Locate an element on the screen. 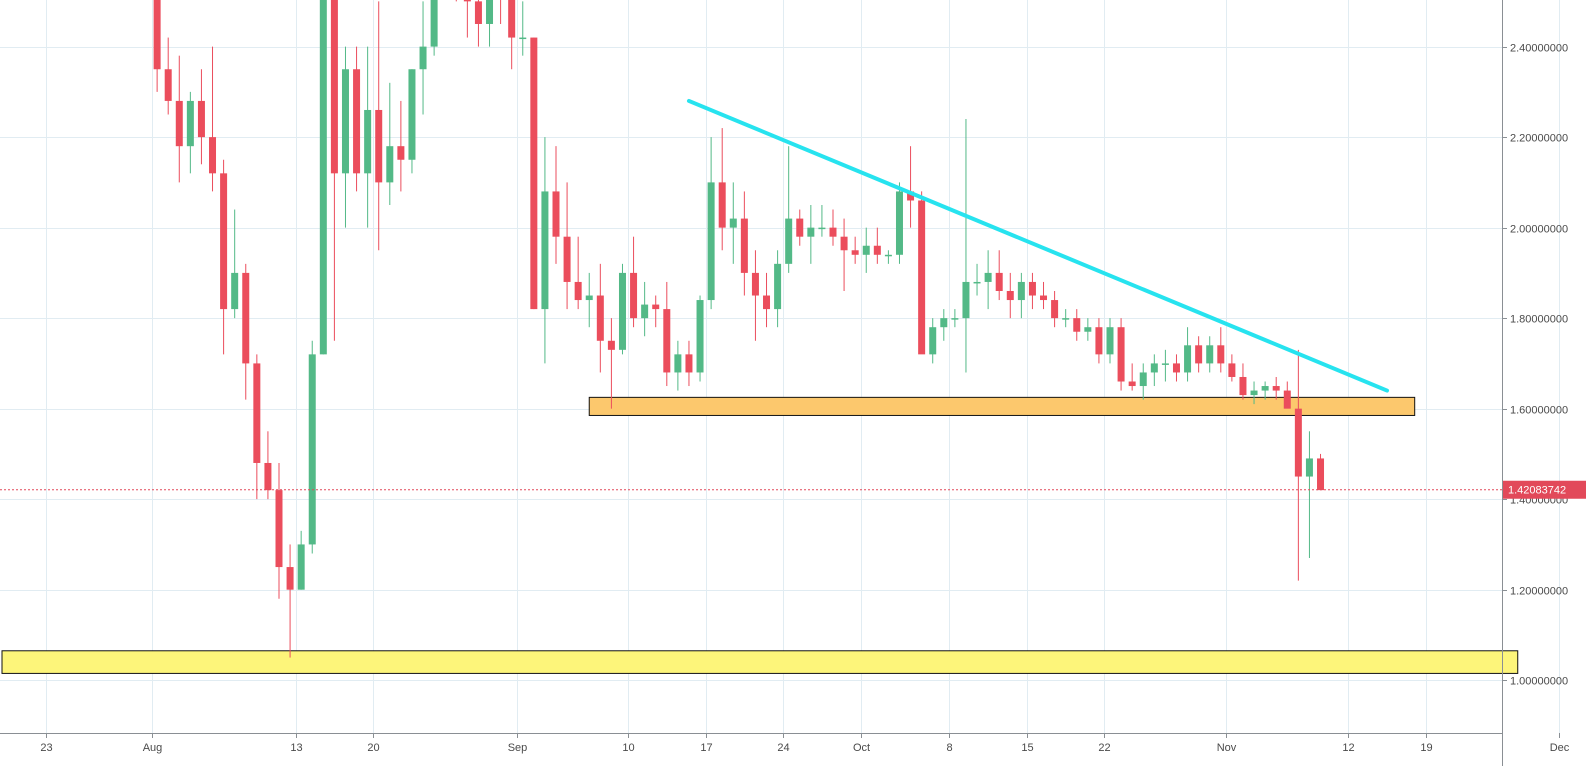 Image resolution: width=1586 pixels, height=771 pixels. x-axis-tick-label: 13 is located at coordinates (296, 748).